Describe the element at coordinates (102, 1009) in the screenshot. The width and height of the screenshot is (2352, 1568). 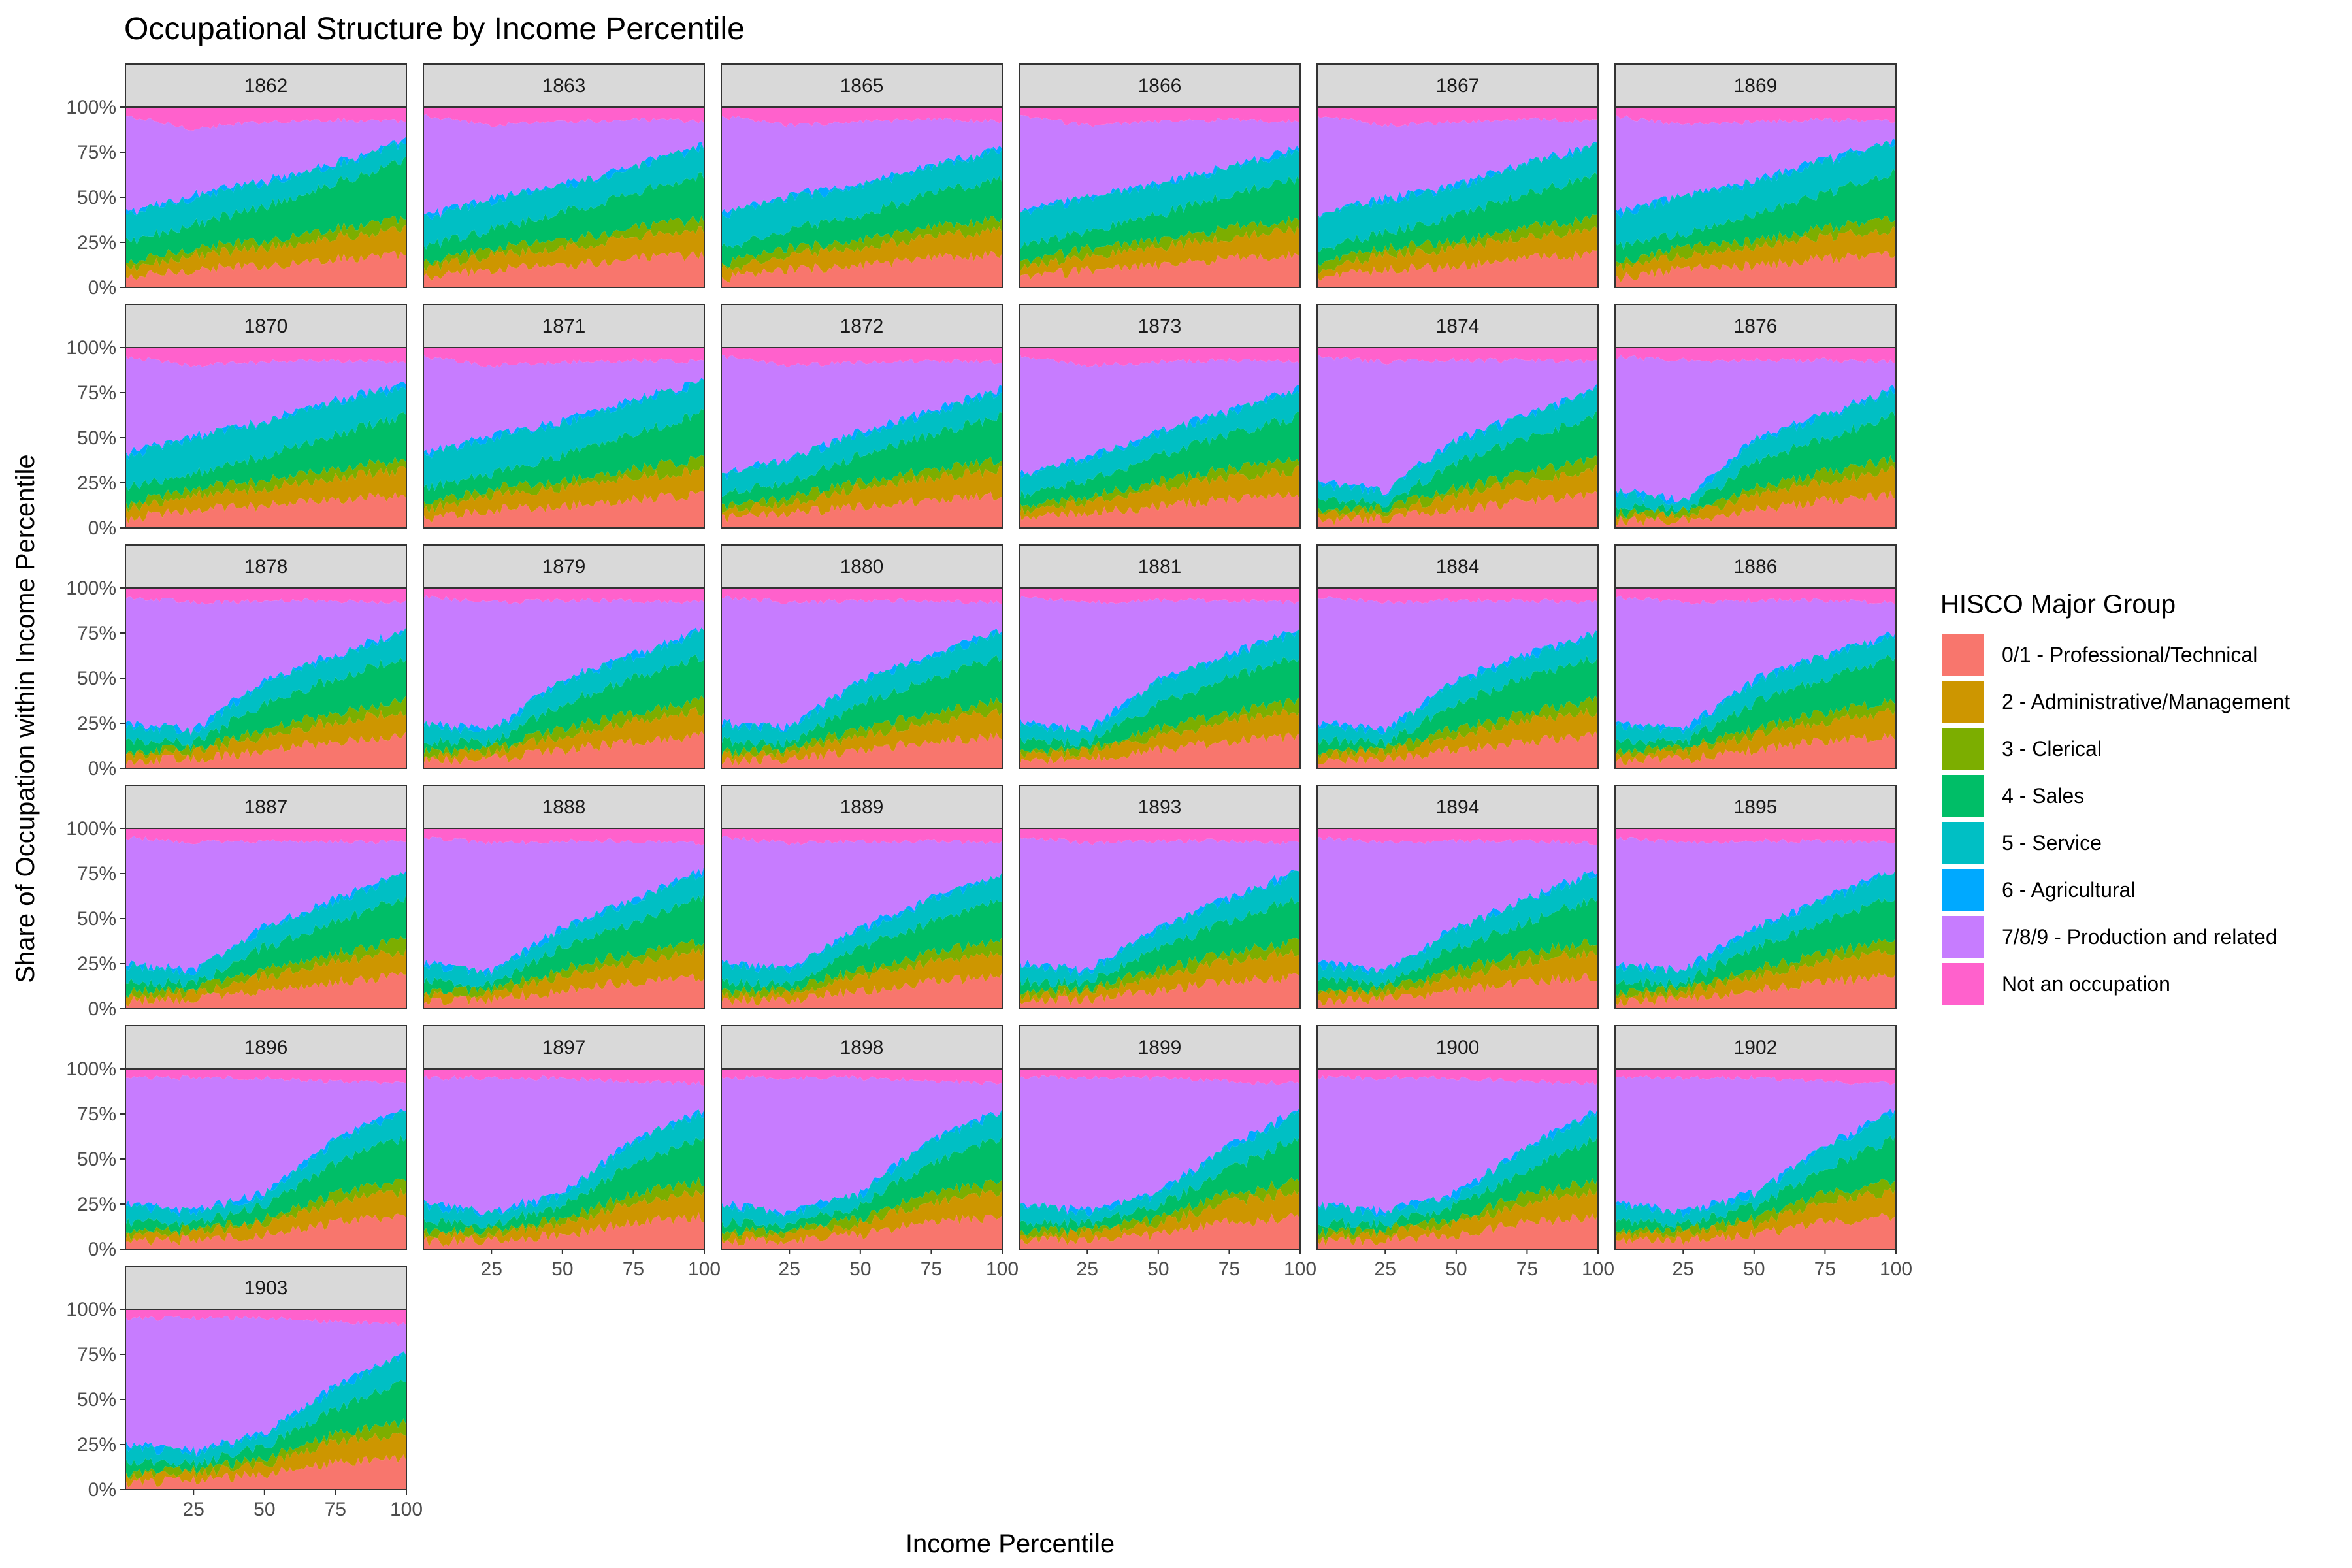
I see `y-tick-label: 0%` at that location.